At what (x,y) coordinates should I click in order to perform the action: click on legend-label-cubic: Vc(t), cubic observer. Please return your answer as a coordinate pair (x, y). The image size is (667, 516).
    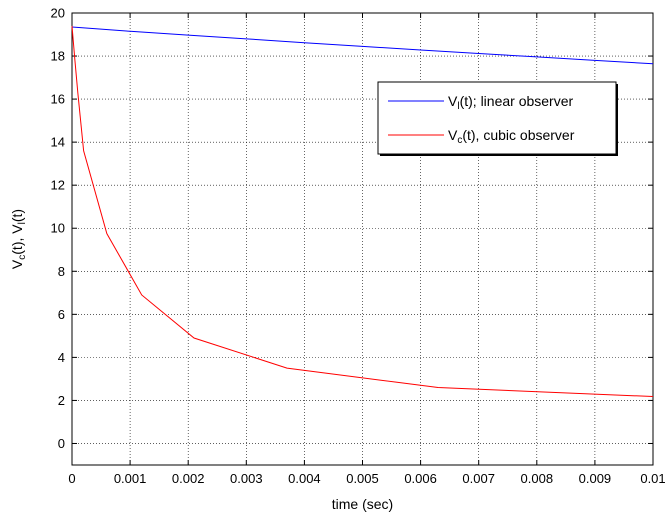
    Looking at the image, I should click on (511, 136).